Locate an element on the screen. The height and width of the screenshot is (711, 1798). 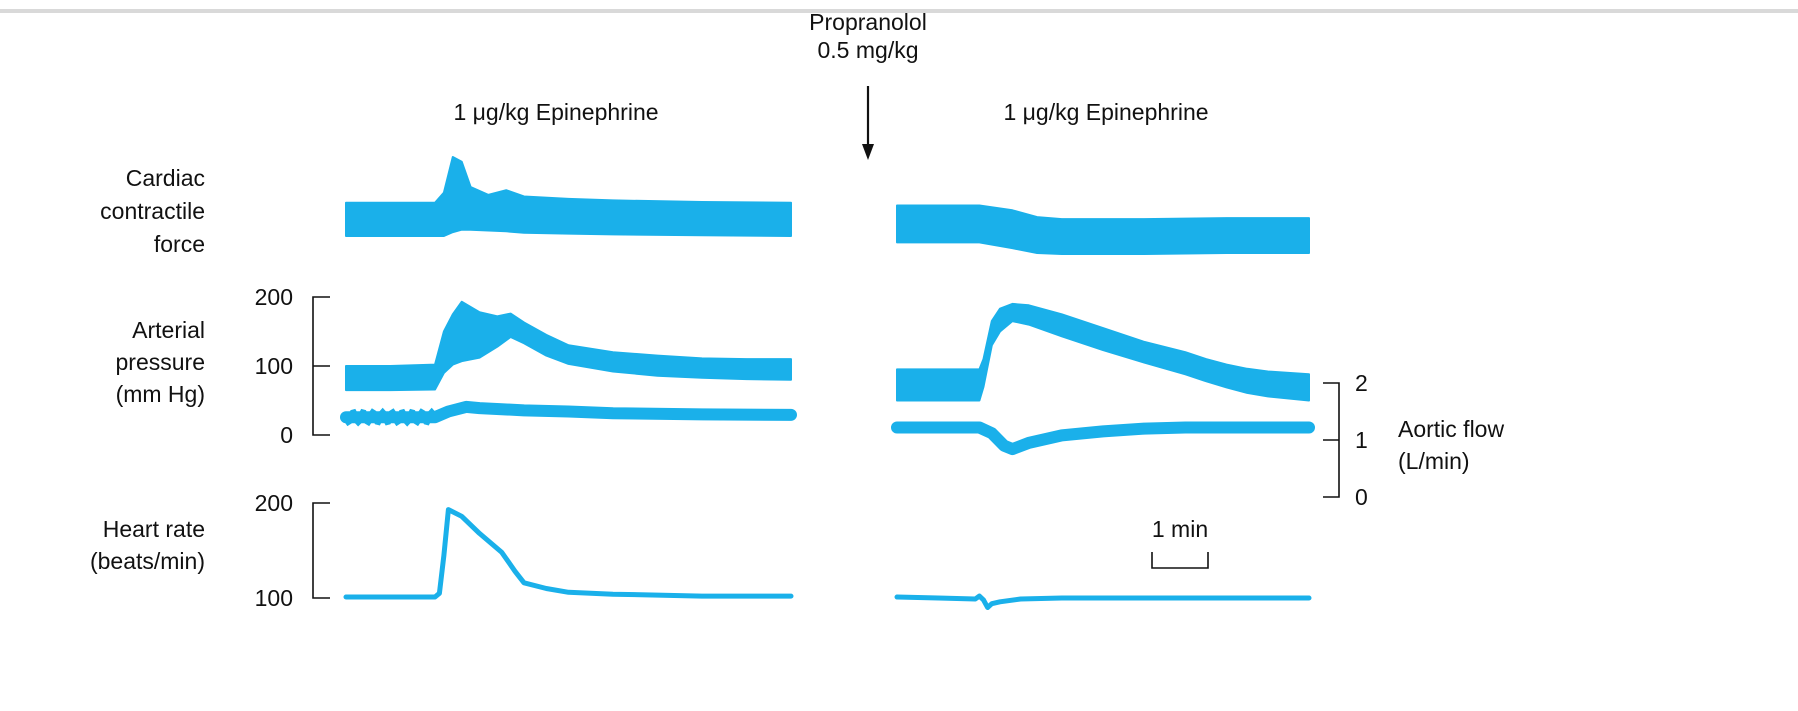
aortic-flow-ripple-before-propranolol is located at coordinates (390, 417).